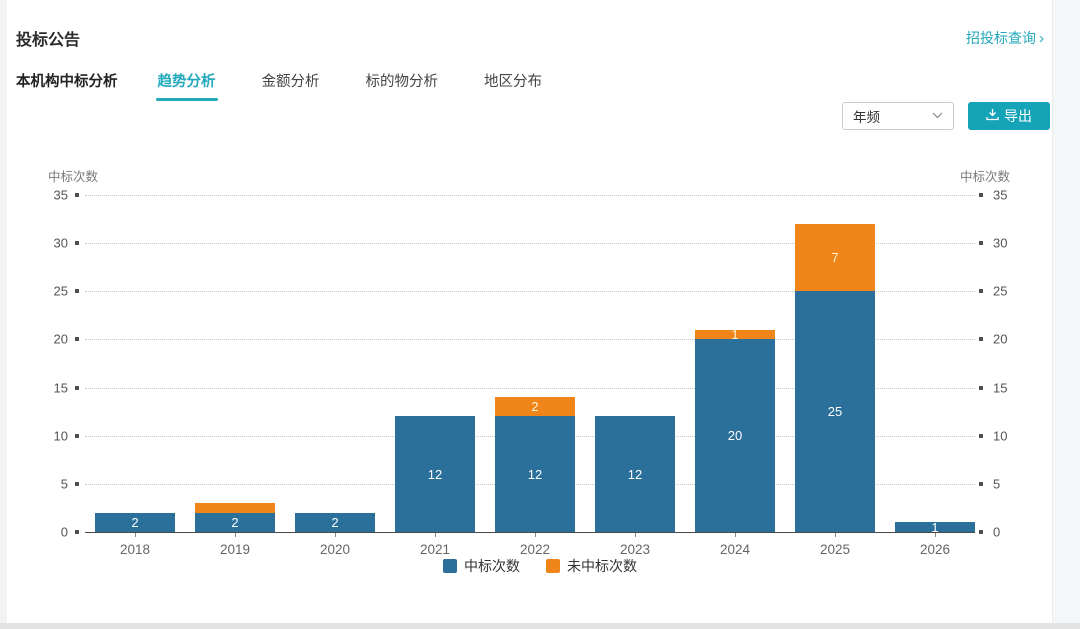 The image size is (1080, 629). I want to click on tab-region-distribution: 地区分布, so click(513, 85).